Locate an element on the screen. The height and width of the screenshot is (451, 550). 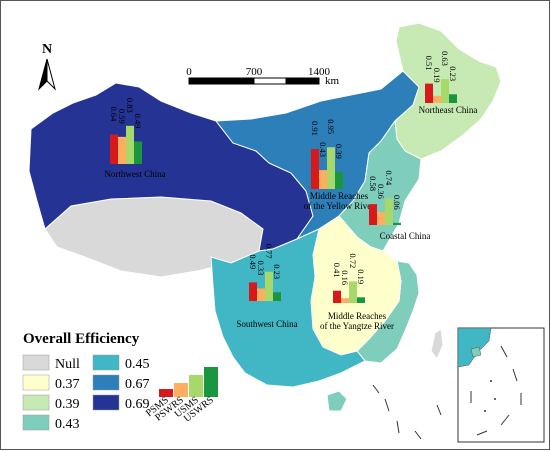
region-label: Coastal China is located at coordinates (405, 236).